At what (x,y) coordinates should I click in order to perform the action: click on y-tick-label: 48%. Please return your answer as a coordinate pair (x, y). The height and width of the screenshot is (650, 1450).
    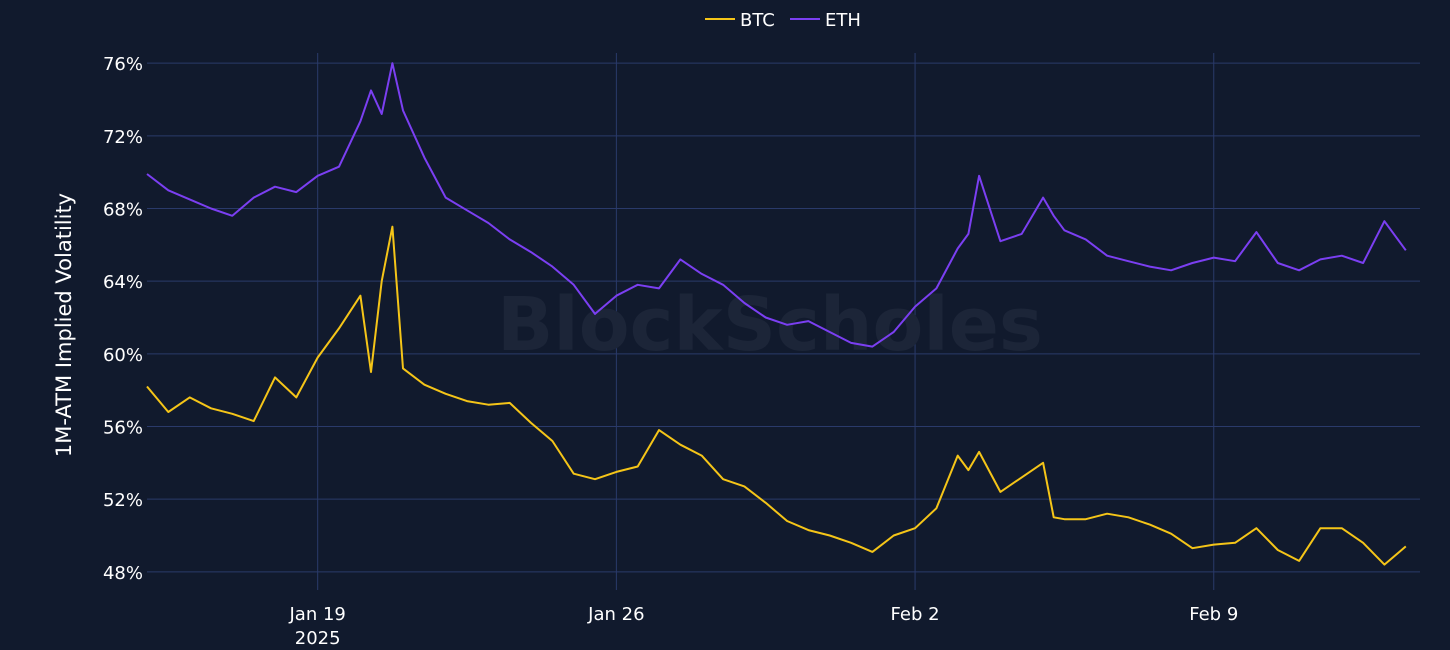
    Looking at the image, I should click on (123, 573).